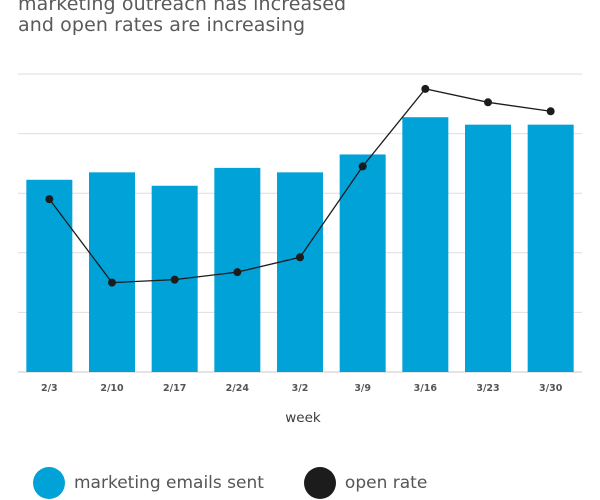  I want to click on chart-title-line-2: and open rates are increasing, so click(162, 25).